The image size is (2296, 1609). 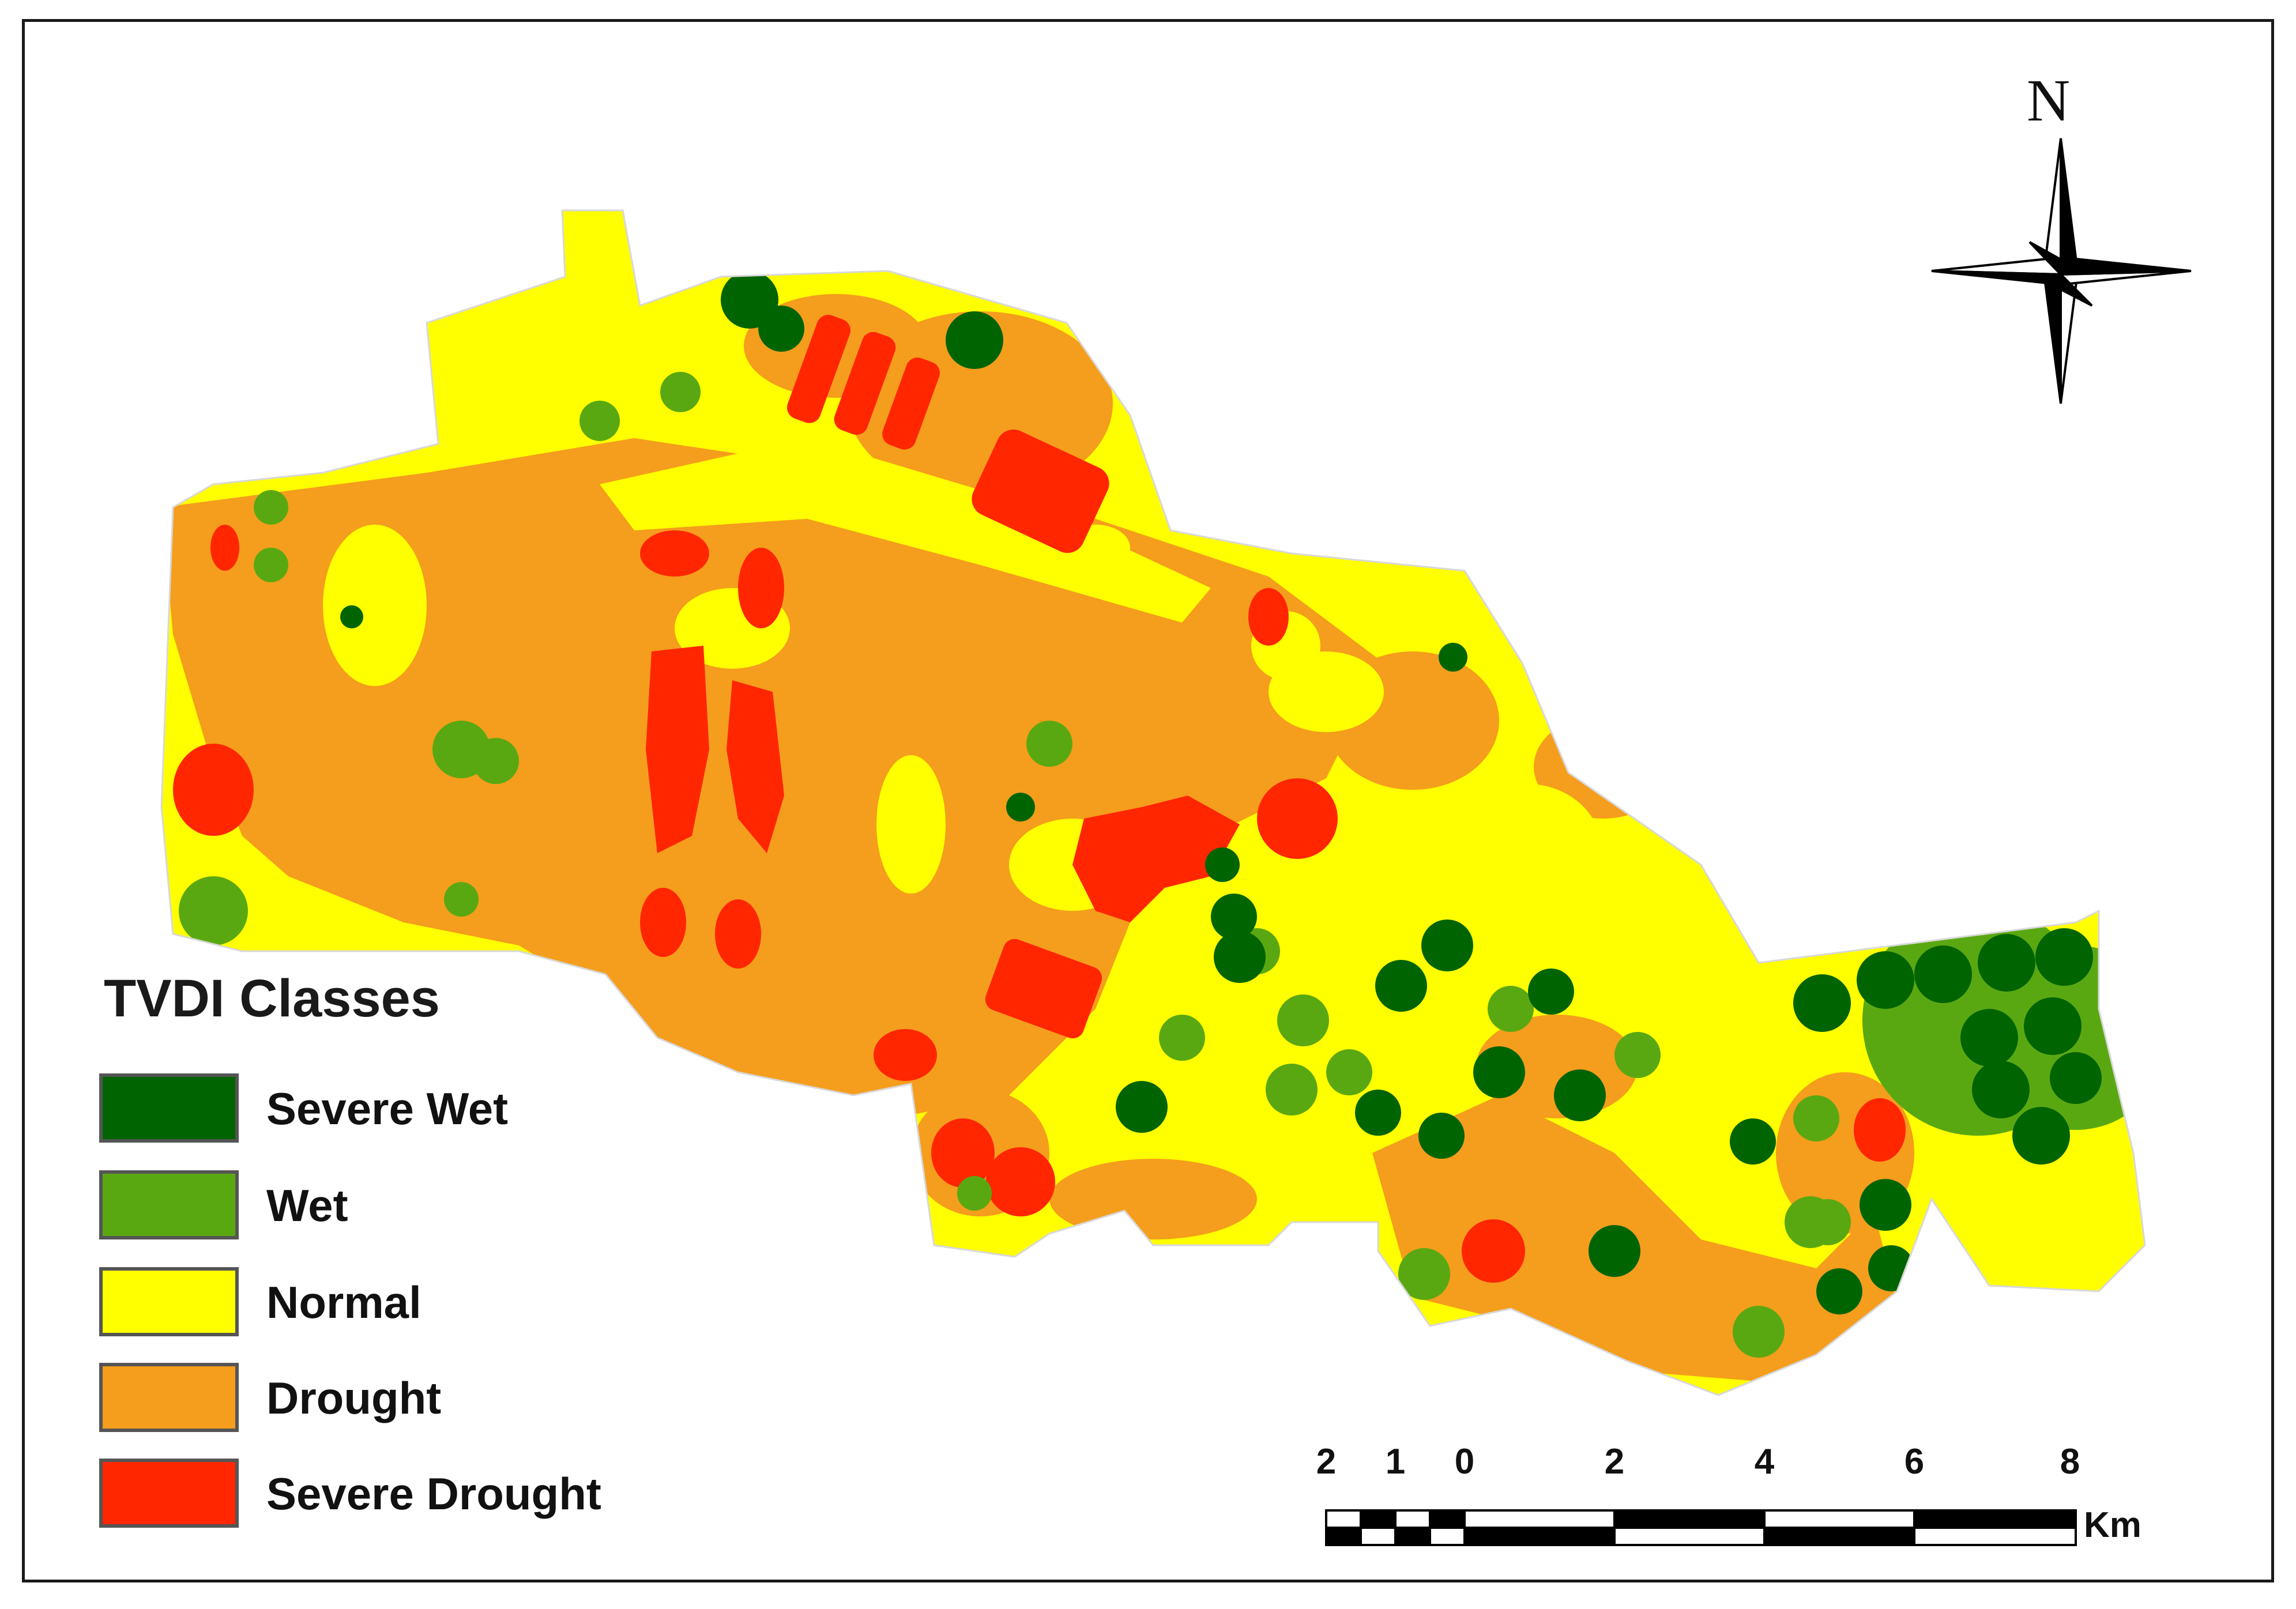 I want to click on scale-tick-6: 6, so click(x=1914, y=1462).